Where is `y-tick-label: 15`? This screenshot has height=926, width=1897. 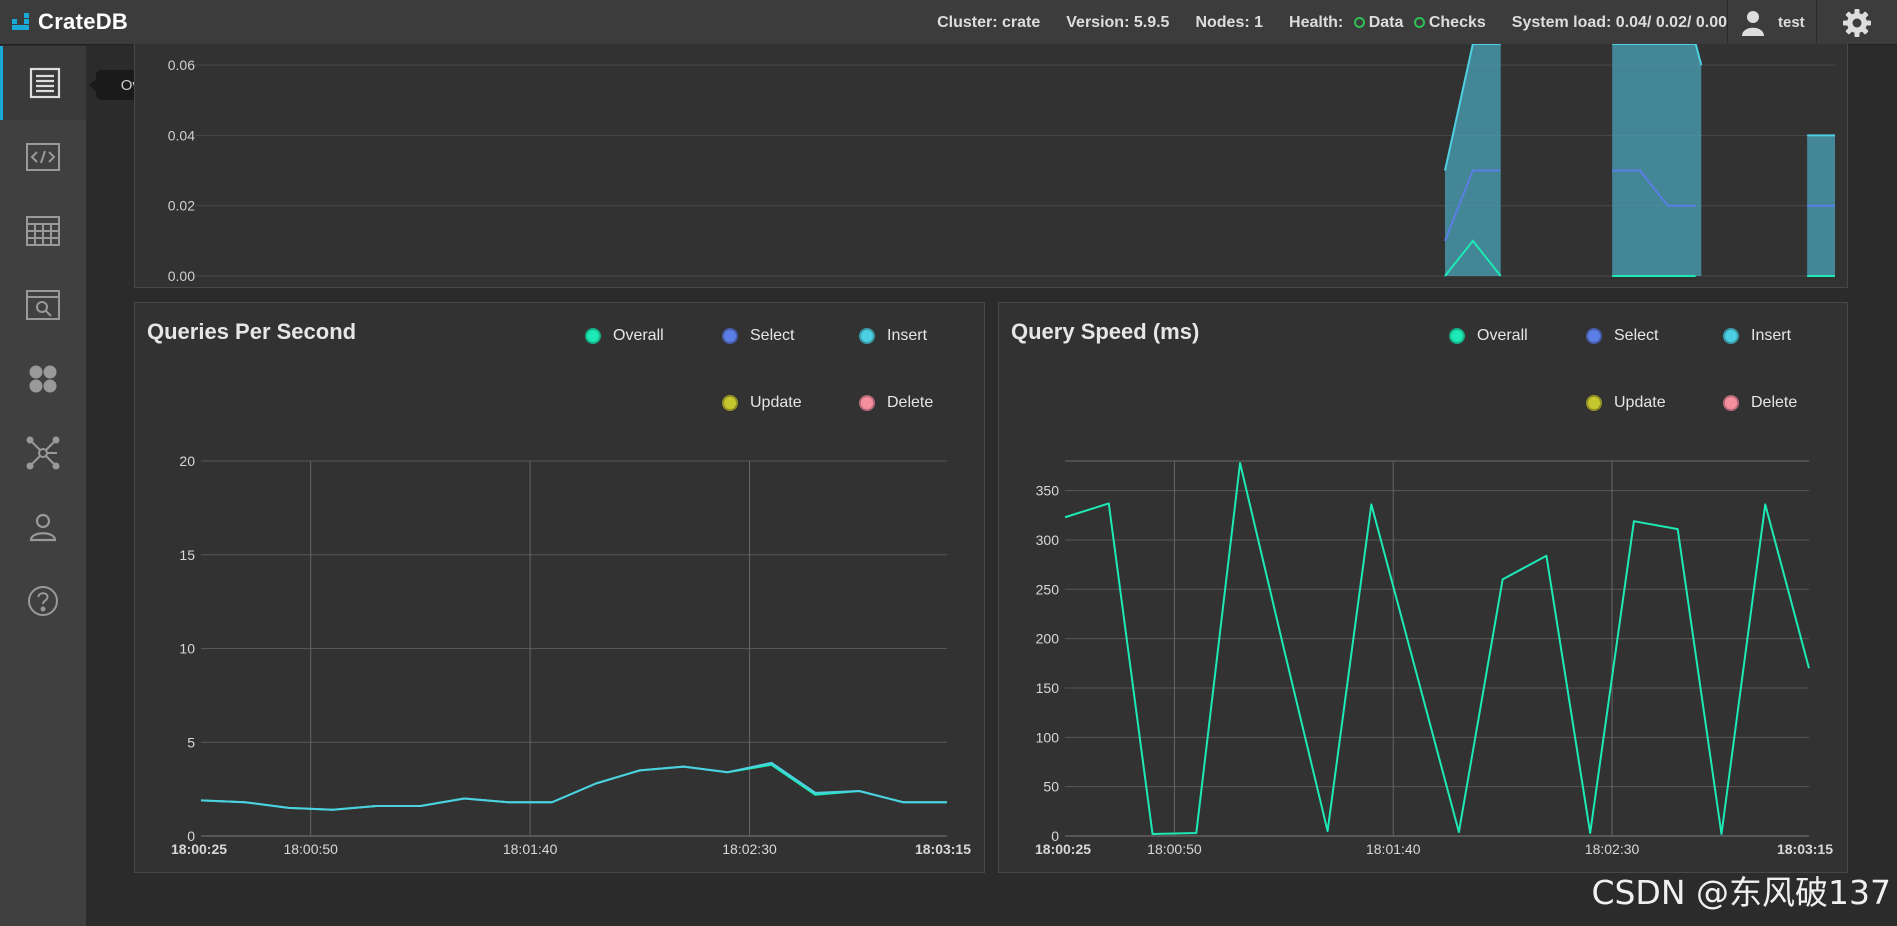 y-tick-label: 15 is located at coordinates (187, 555).